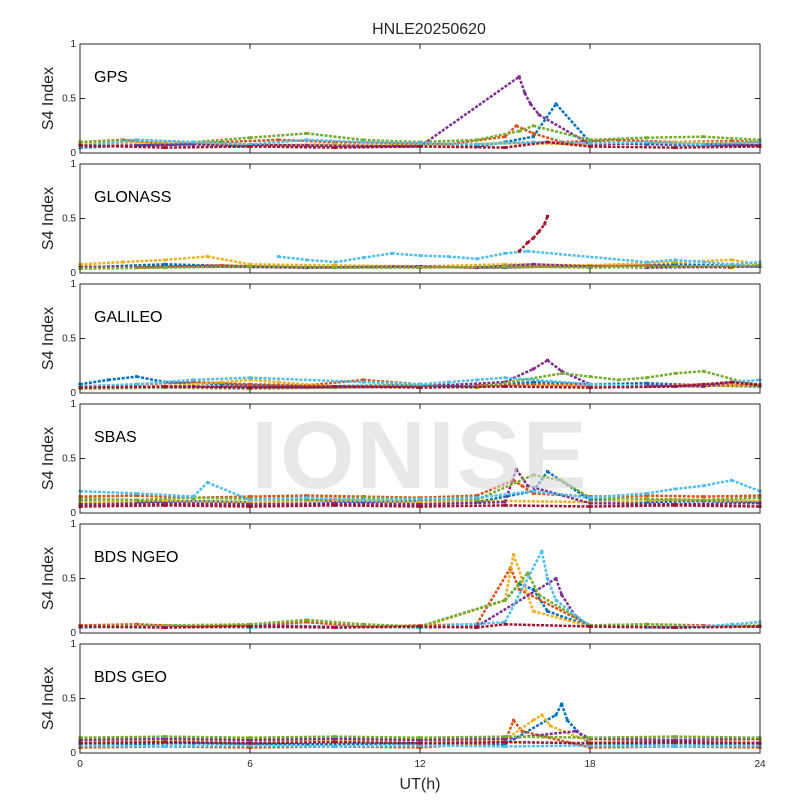 The width and height of the screenshot is (800, 800). What do you see at coordinates (420, 382) in the screenshot?
I see `series-cyan` at bounding box center [420, 382].